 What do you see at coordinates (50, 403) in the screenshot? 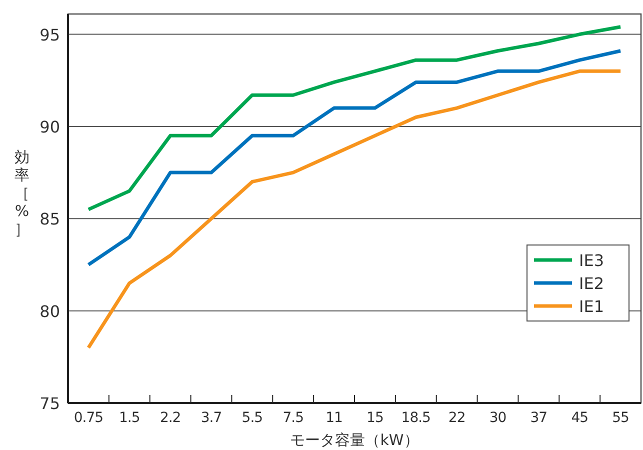
I see `y-tick-label: 75` at bounding box center [50, 403].